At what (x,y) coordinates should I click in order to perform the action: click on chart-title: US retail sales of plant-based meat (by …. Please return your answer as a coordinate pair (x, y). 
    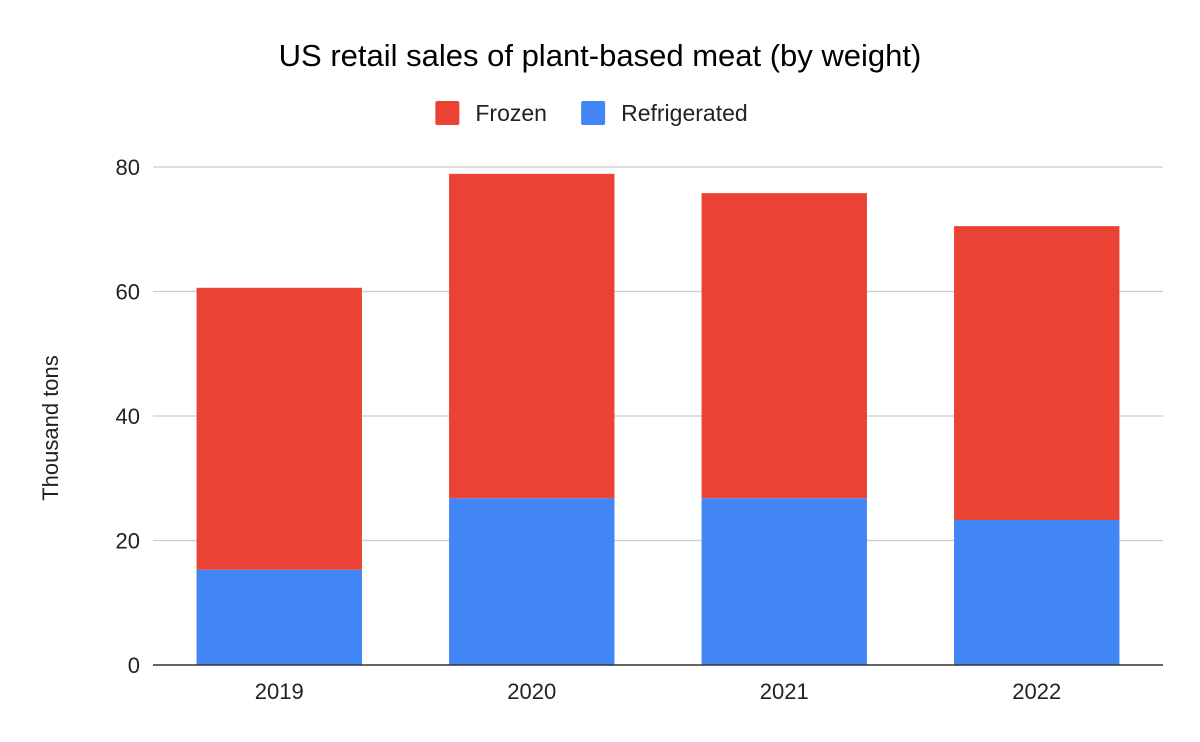
    Looking at the image, I should click on (600, 55).